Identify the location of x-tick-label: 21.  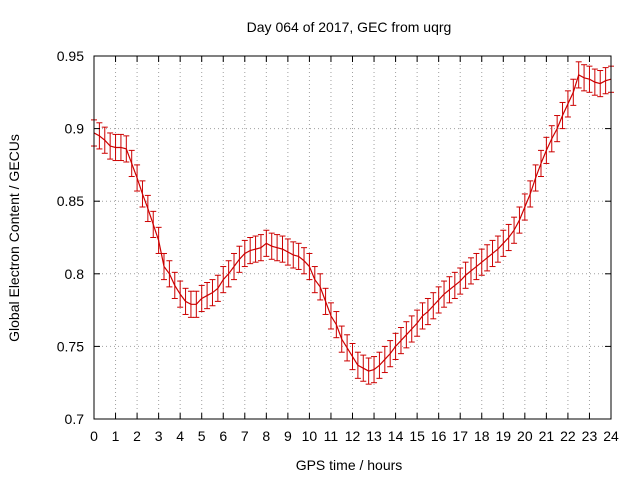
(547, 436).